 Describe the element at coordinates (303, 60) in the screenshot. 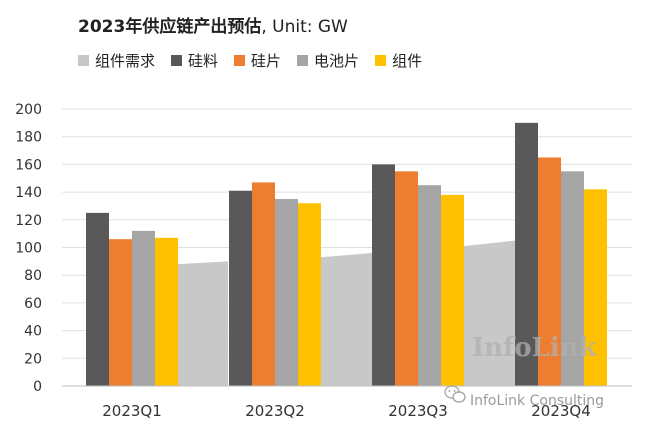

I see `legend-swatch-cell` at that location.